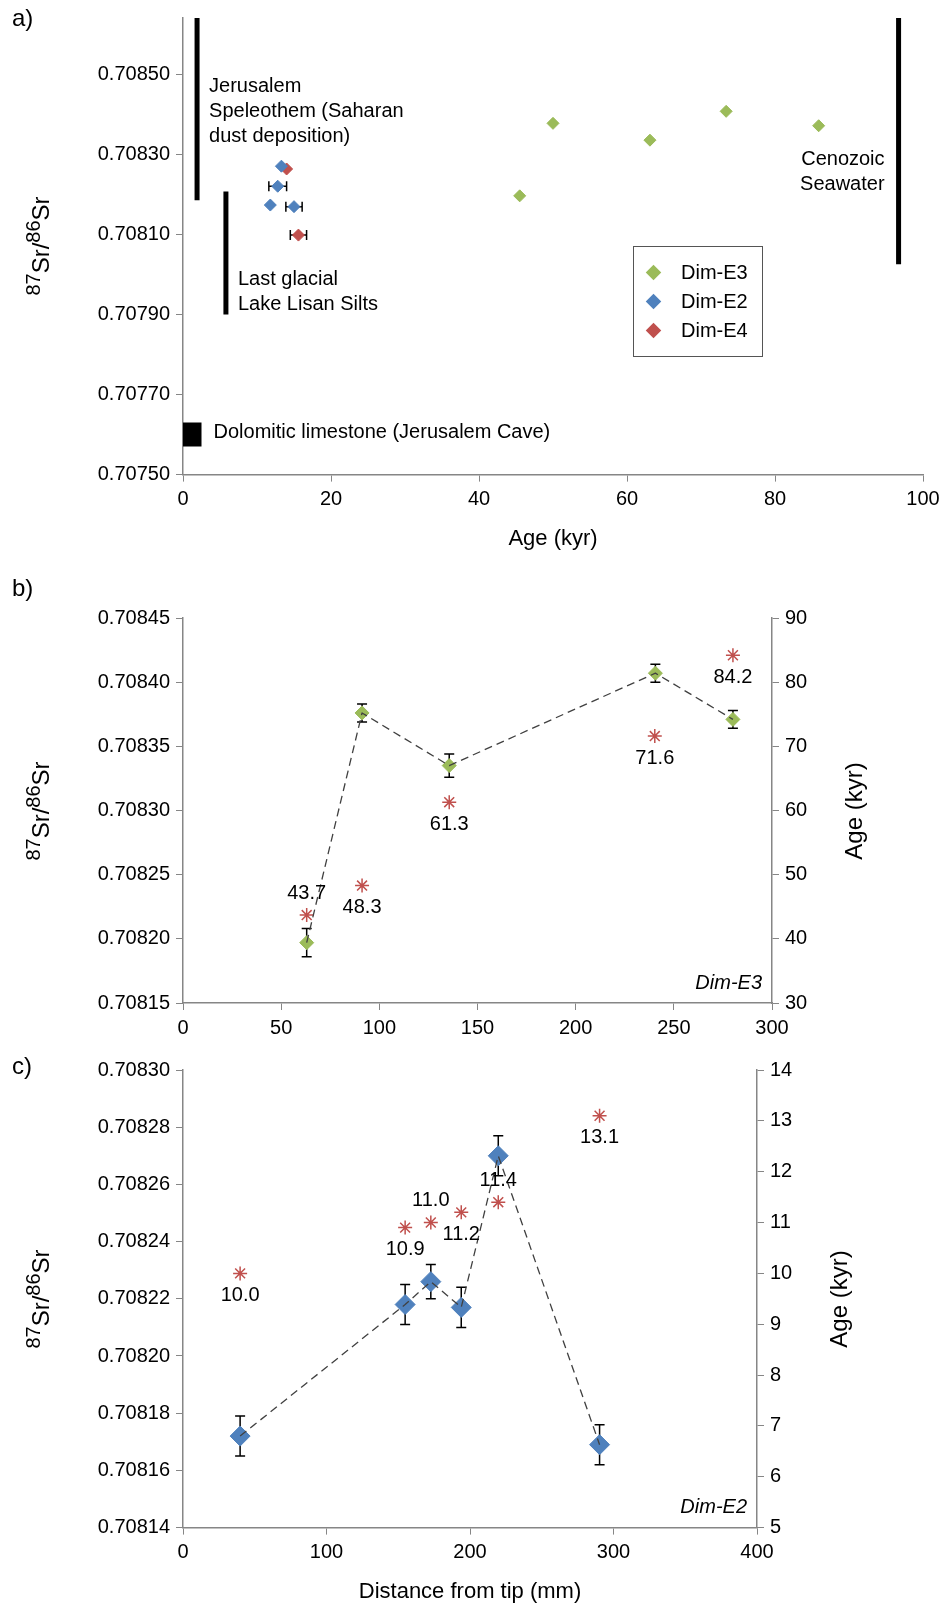 The height and width of the screenshot is (1613, 947). What do you see at coordinates (728, 981) in the screenshot?
I see `annotation: Dim-E3` at bounding box center [728, 981].